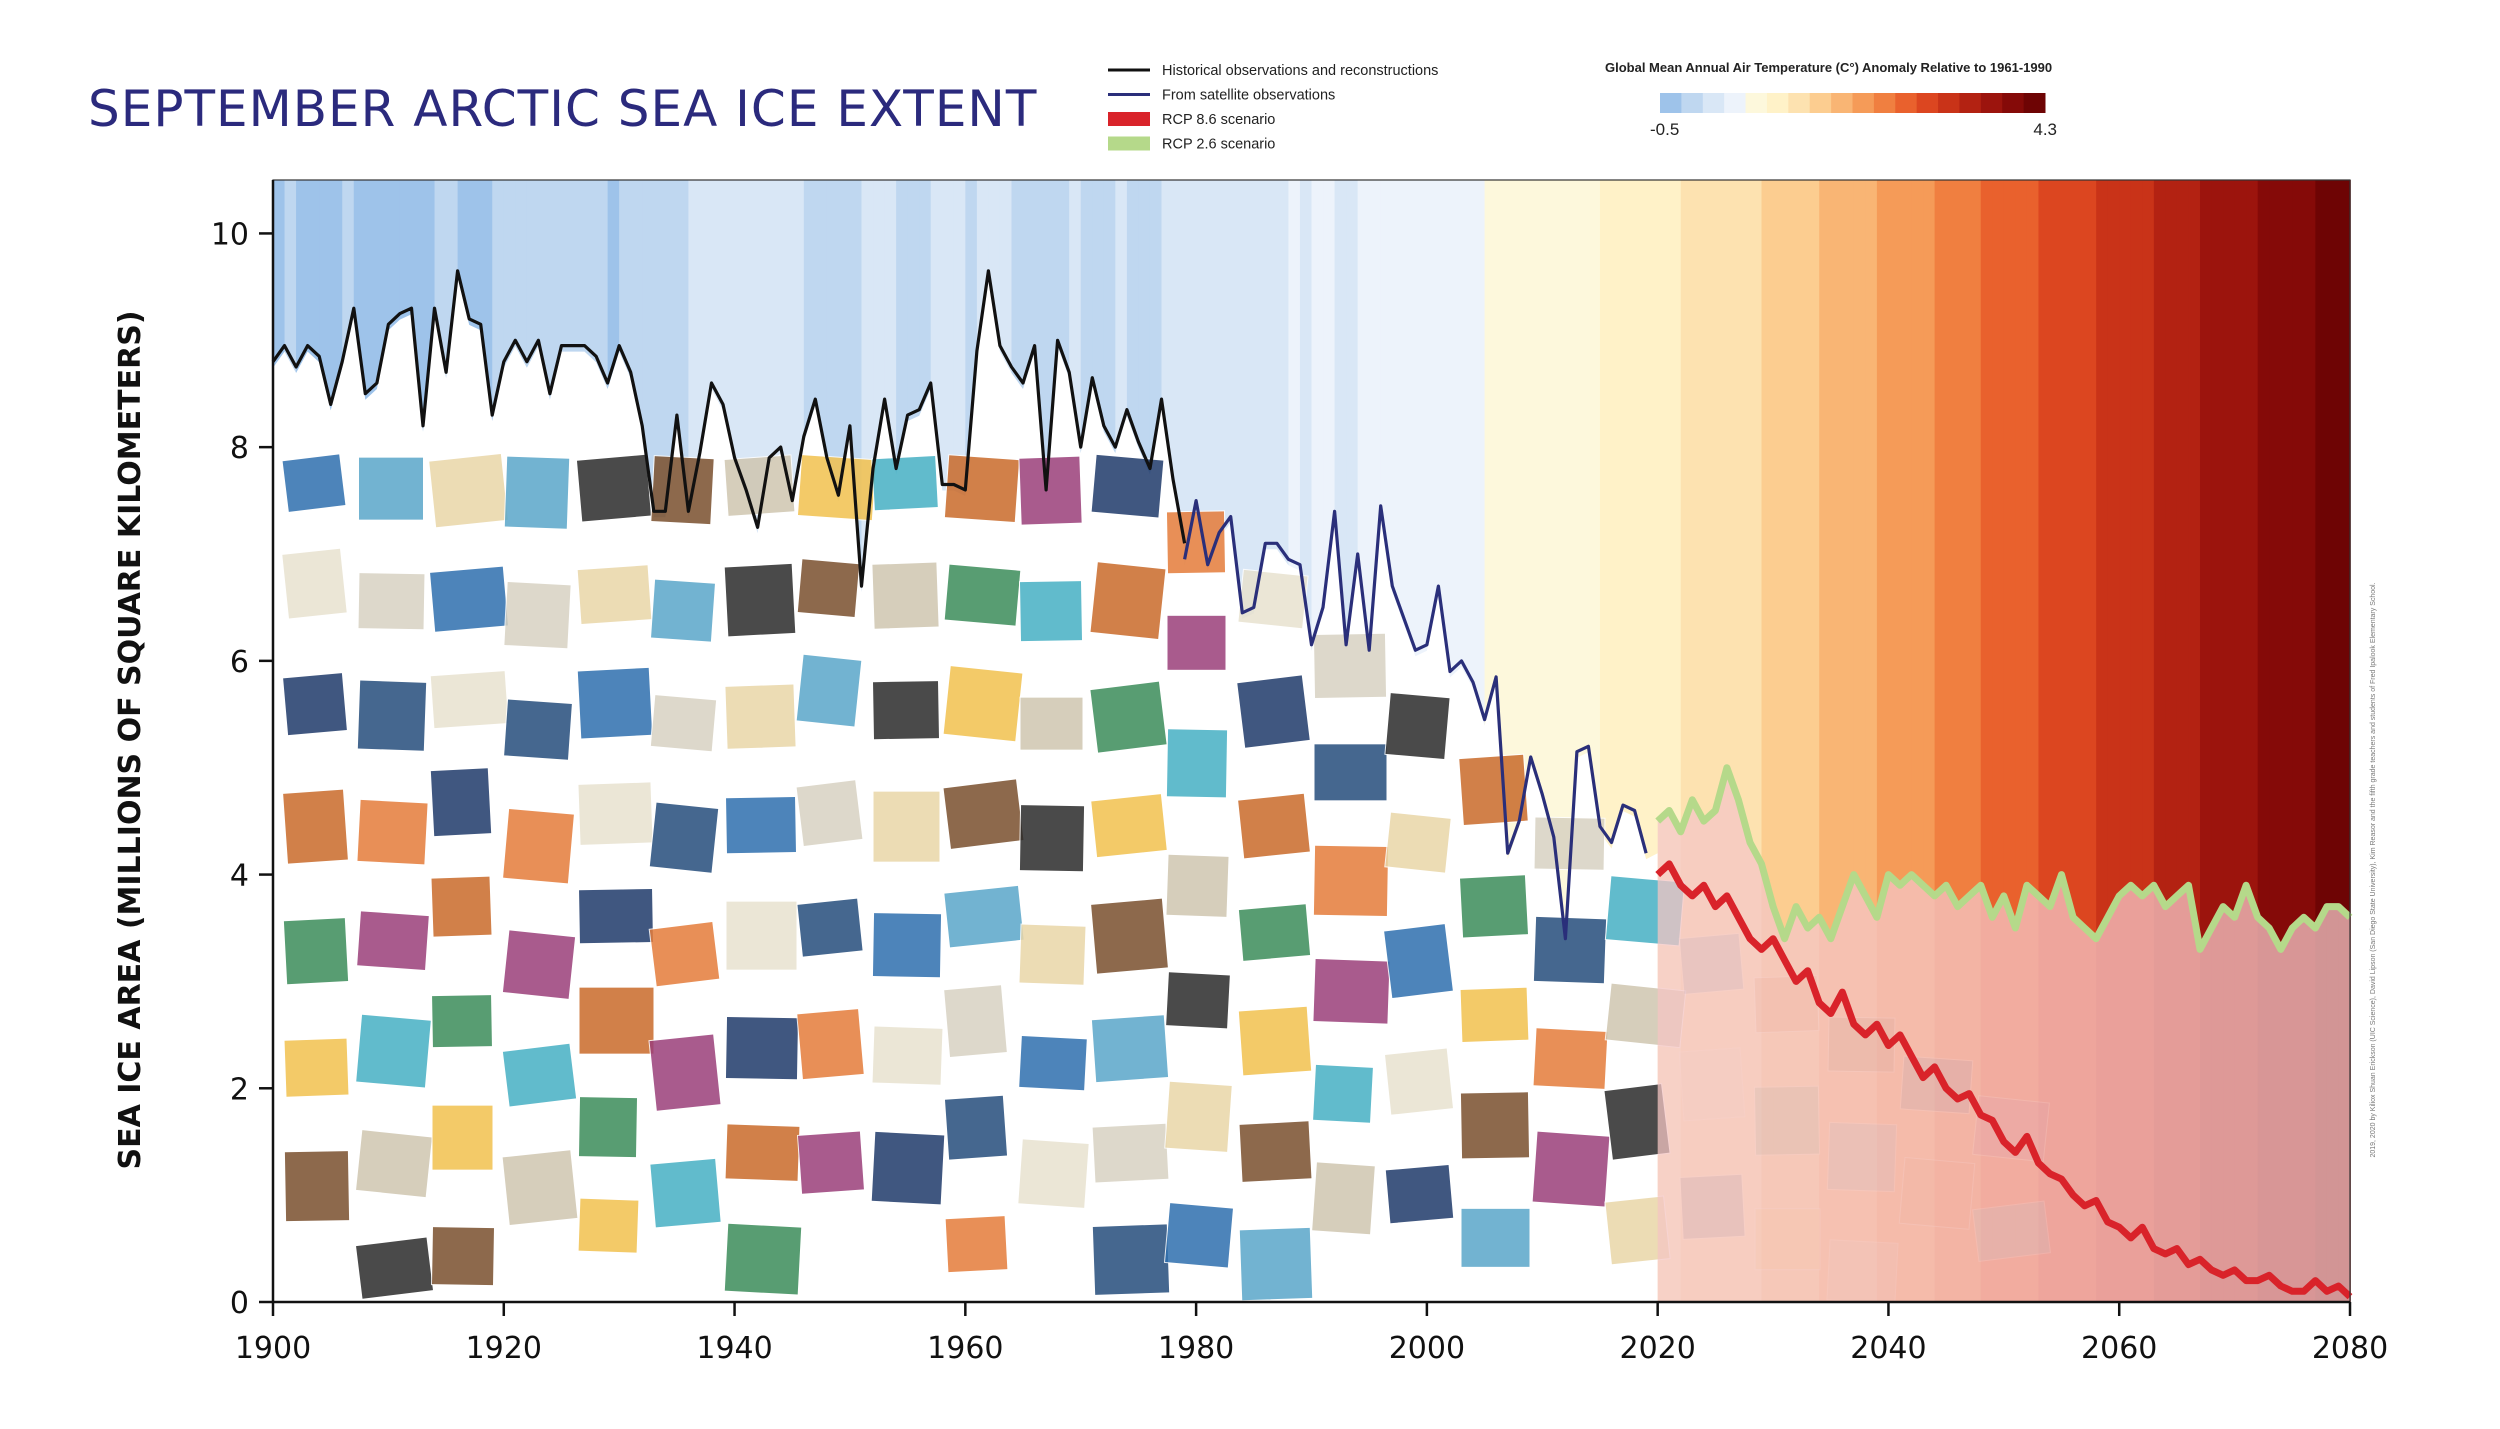 The width and height of the screenshot is (2500, 1429). I want to click on x-tick-label-2000: 2000, so click(1427, 1348).